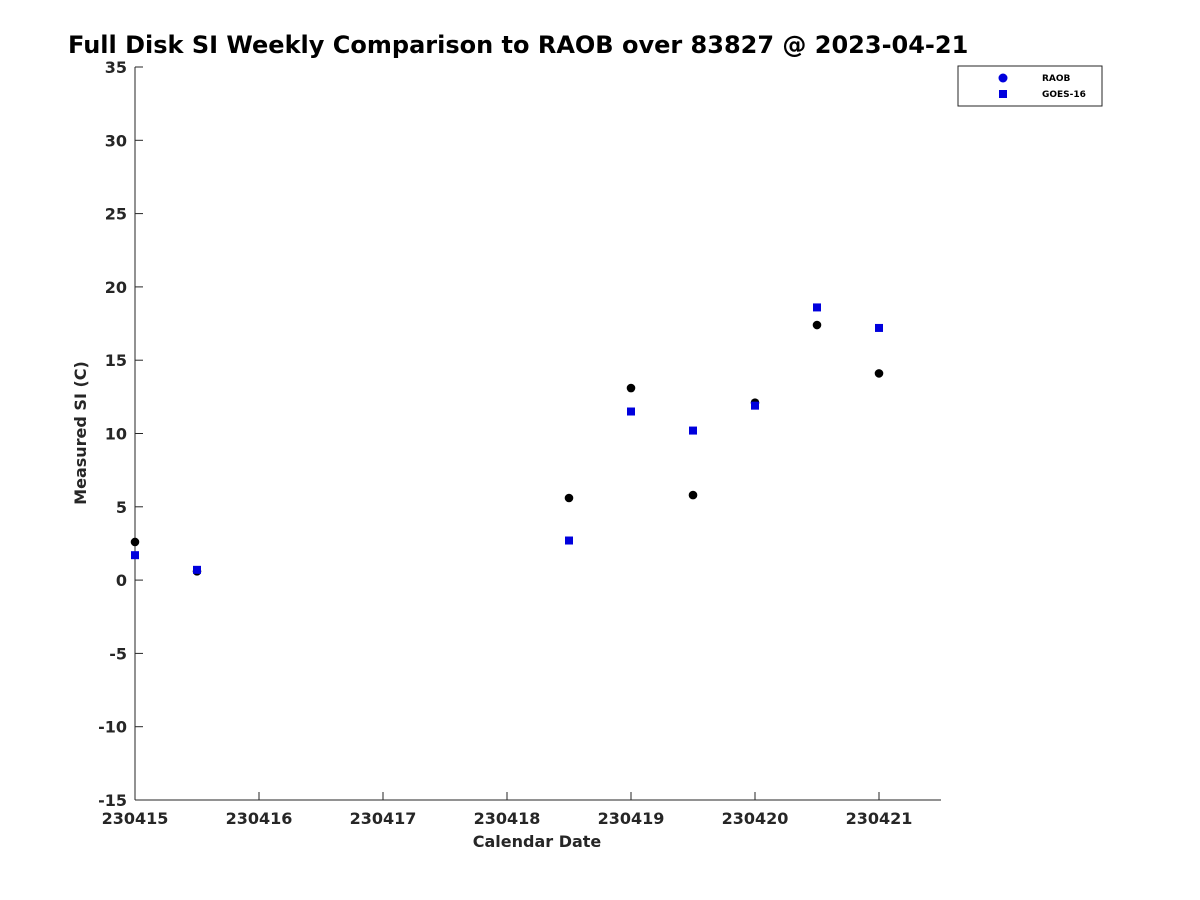 The image size is (1200, 900). I want to click on y-tick-label: 10, so click(116, 434).